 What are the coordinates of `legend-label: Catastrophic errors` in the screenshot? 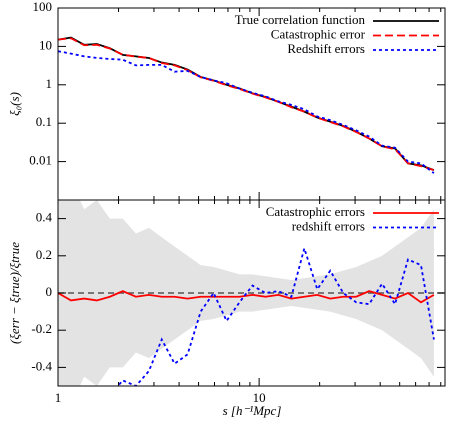 It's located at (315, 211).